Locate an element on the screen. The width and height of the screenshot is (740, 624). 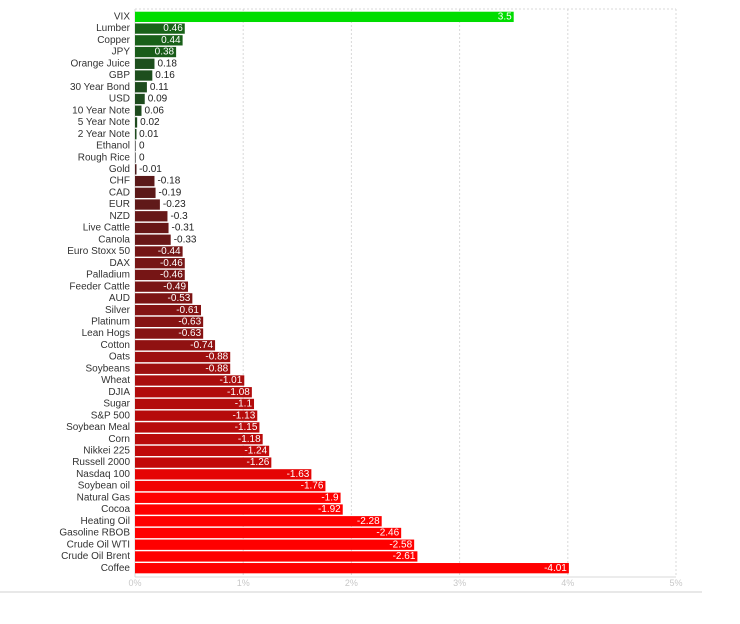
value-label: -0.3 is located at coordinates (179, 216).